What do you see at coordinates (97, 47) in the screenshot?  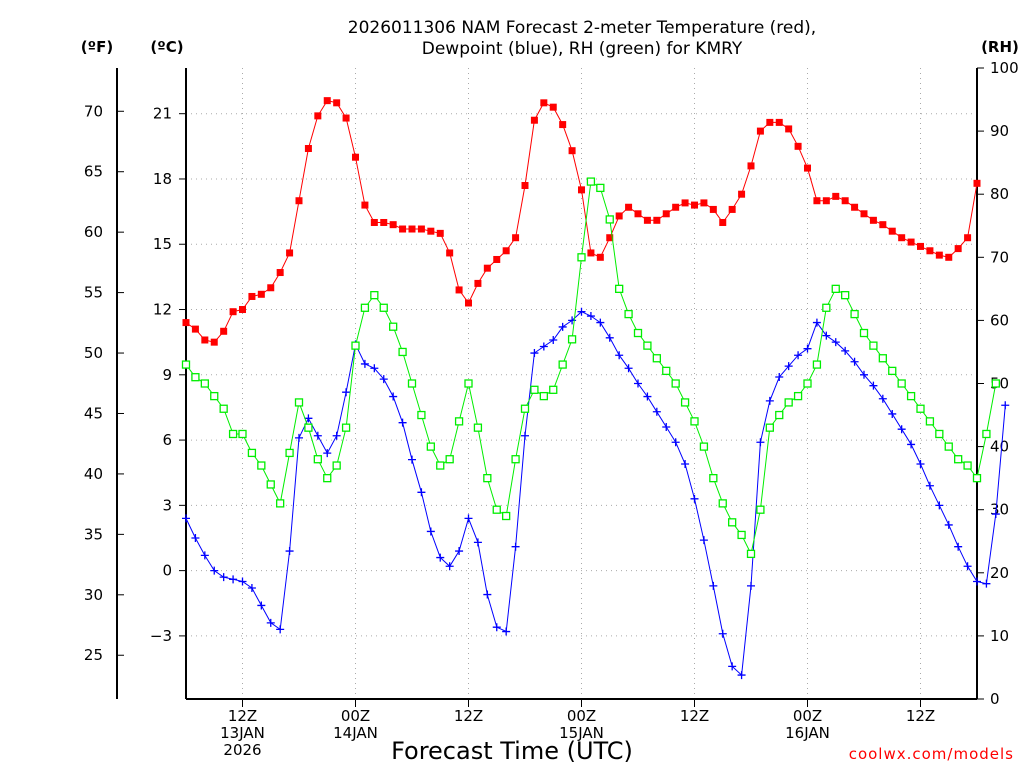 I see `fahrenheit-axis-label: (ºF)` at bounding box center [97, 47].